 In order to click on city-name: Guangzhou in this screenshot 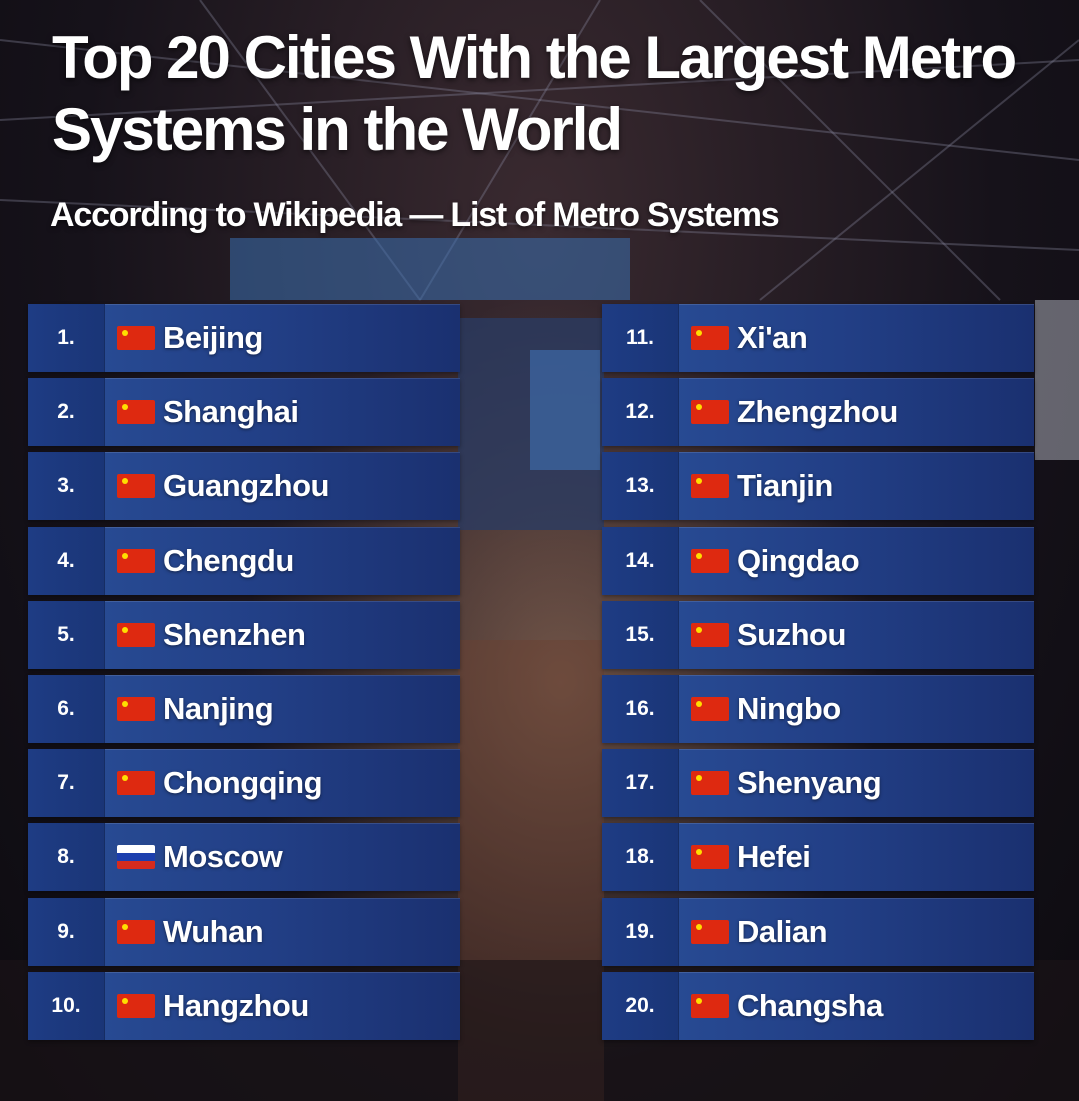, I will do `click(246, 486)`.